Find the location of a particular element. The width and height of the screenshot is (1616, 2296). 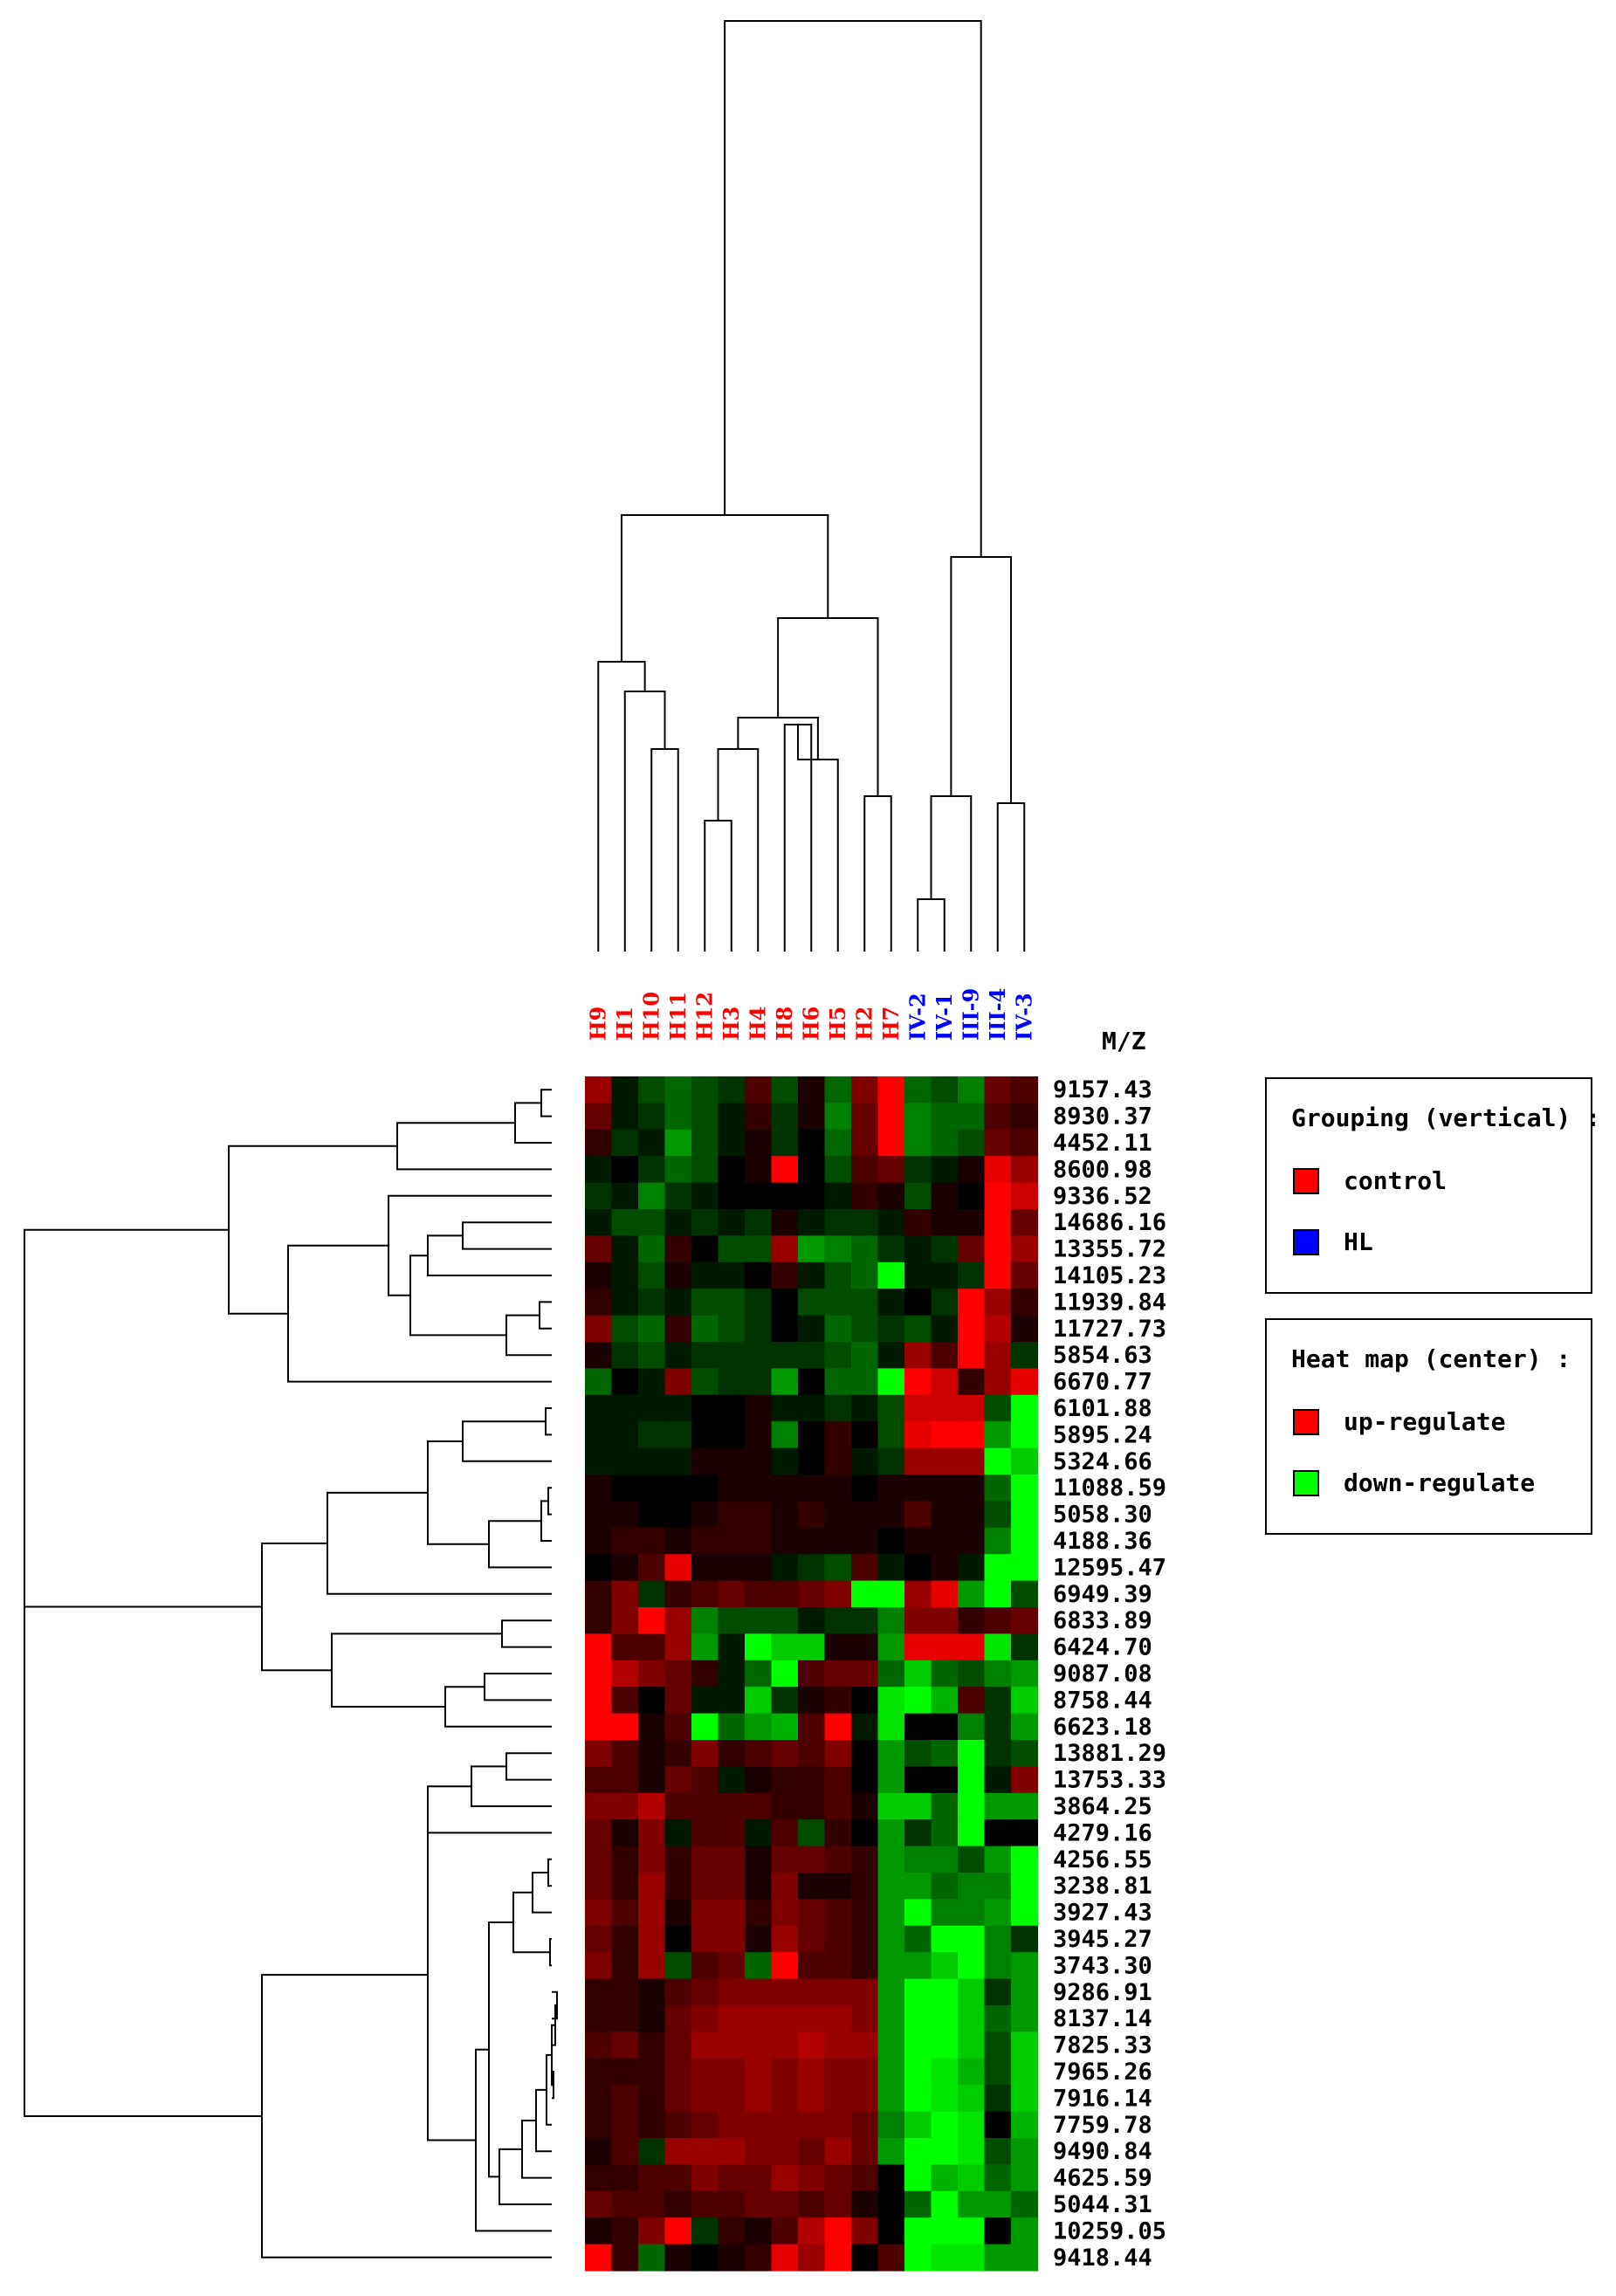

heatmap-cell-r2-c11 is located at coordinates (865, 1117).